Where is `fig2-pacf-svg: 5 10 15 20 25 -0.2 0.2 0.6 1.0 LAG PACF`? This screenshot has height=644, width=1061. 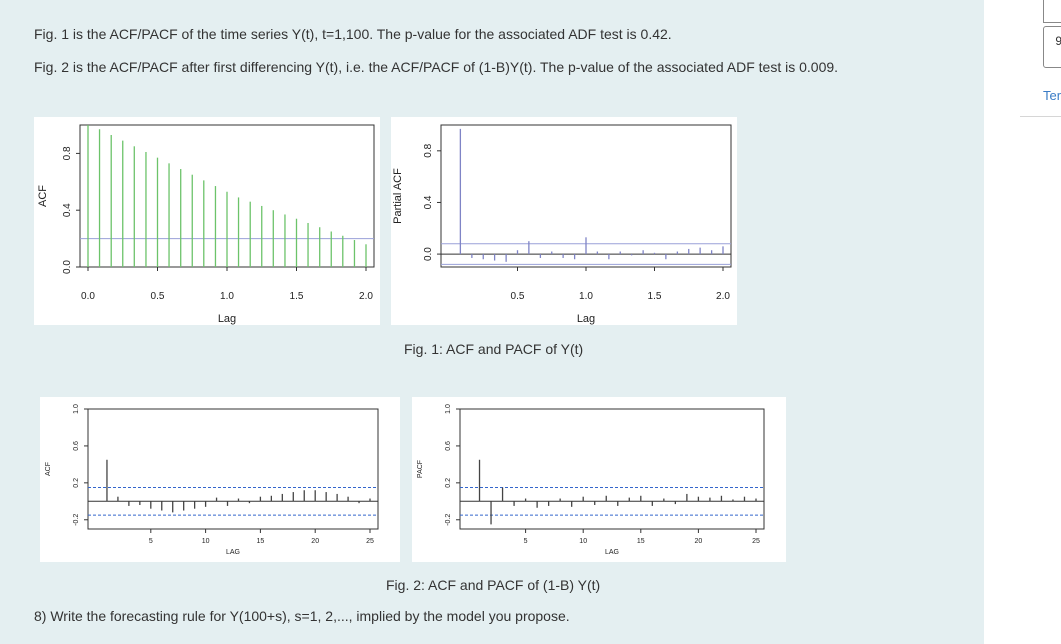 fig2-pacf-svg: 5 10 15 20 25 -0.2 0.2 0.6 1.0 LAG PACF is located at coordinates (591, 480).